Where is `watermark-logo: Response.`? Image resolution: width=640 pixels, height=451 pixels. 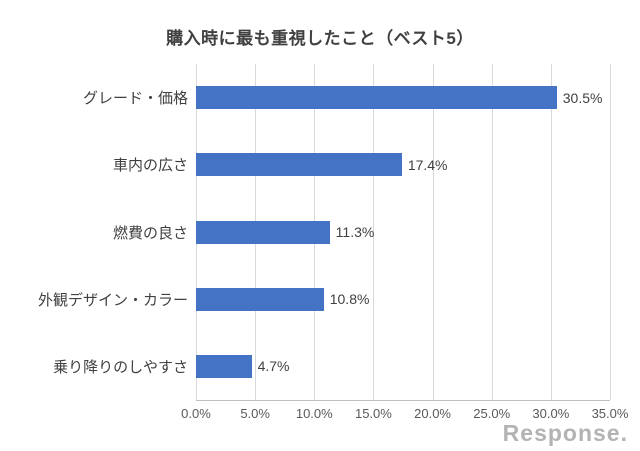
watermark-logo: Response. is located at coordinates (565, 433).